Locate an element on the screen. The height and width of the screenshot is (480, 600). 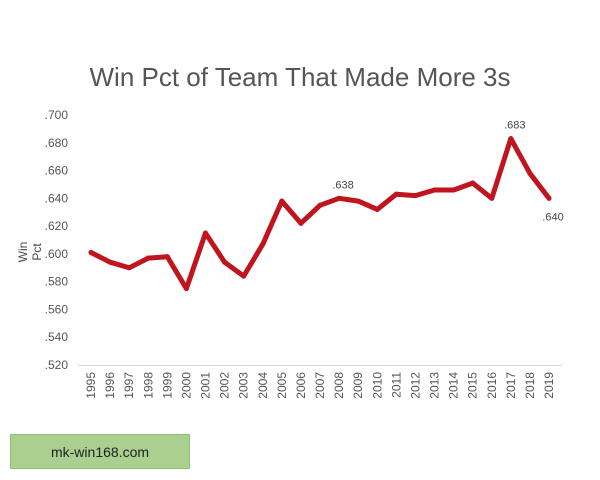
x-tick-label: 2019 is located at coordinates (549, 385).